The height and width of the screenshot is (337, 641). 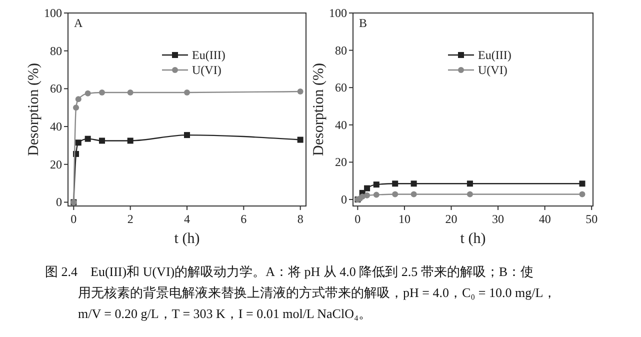 What do you see at coordinates (130, 219) in the screenshot?
I see `x-tick-label: 2` at bounding box center [130, 219].